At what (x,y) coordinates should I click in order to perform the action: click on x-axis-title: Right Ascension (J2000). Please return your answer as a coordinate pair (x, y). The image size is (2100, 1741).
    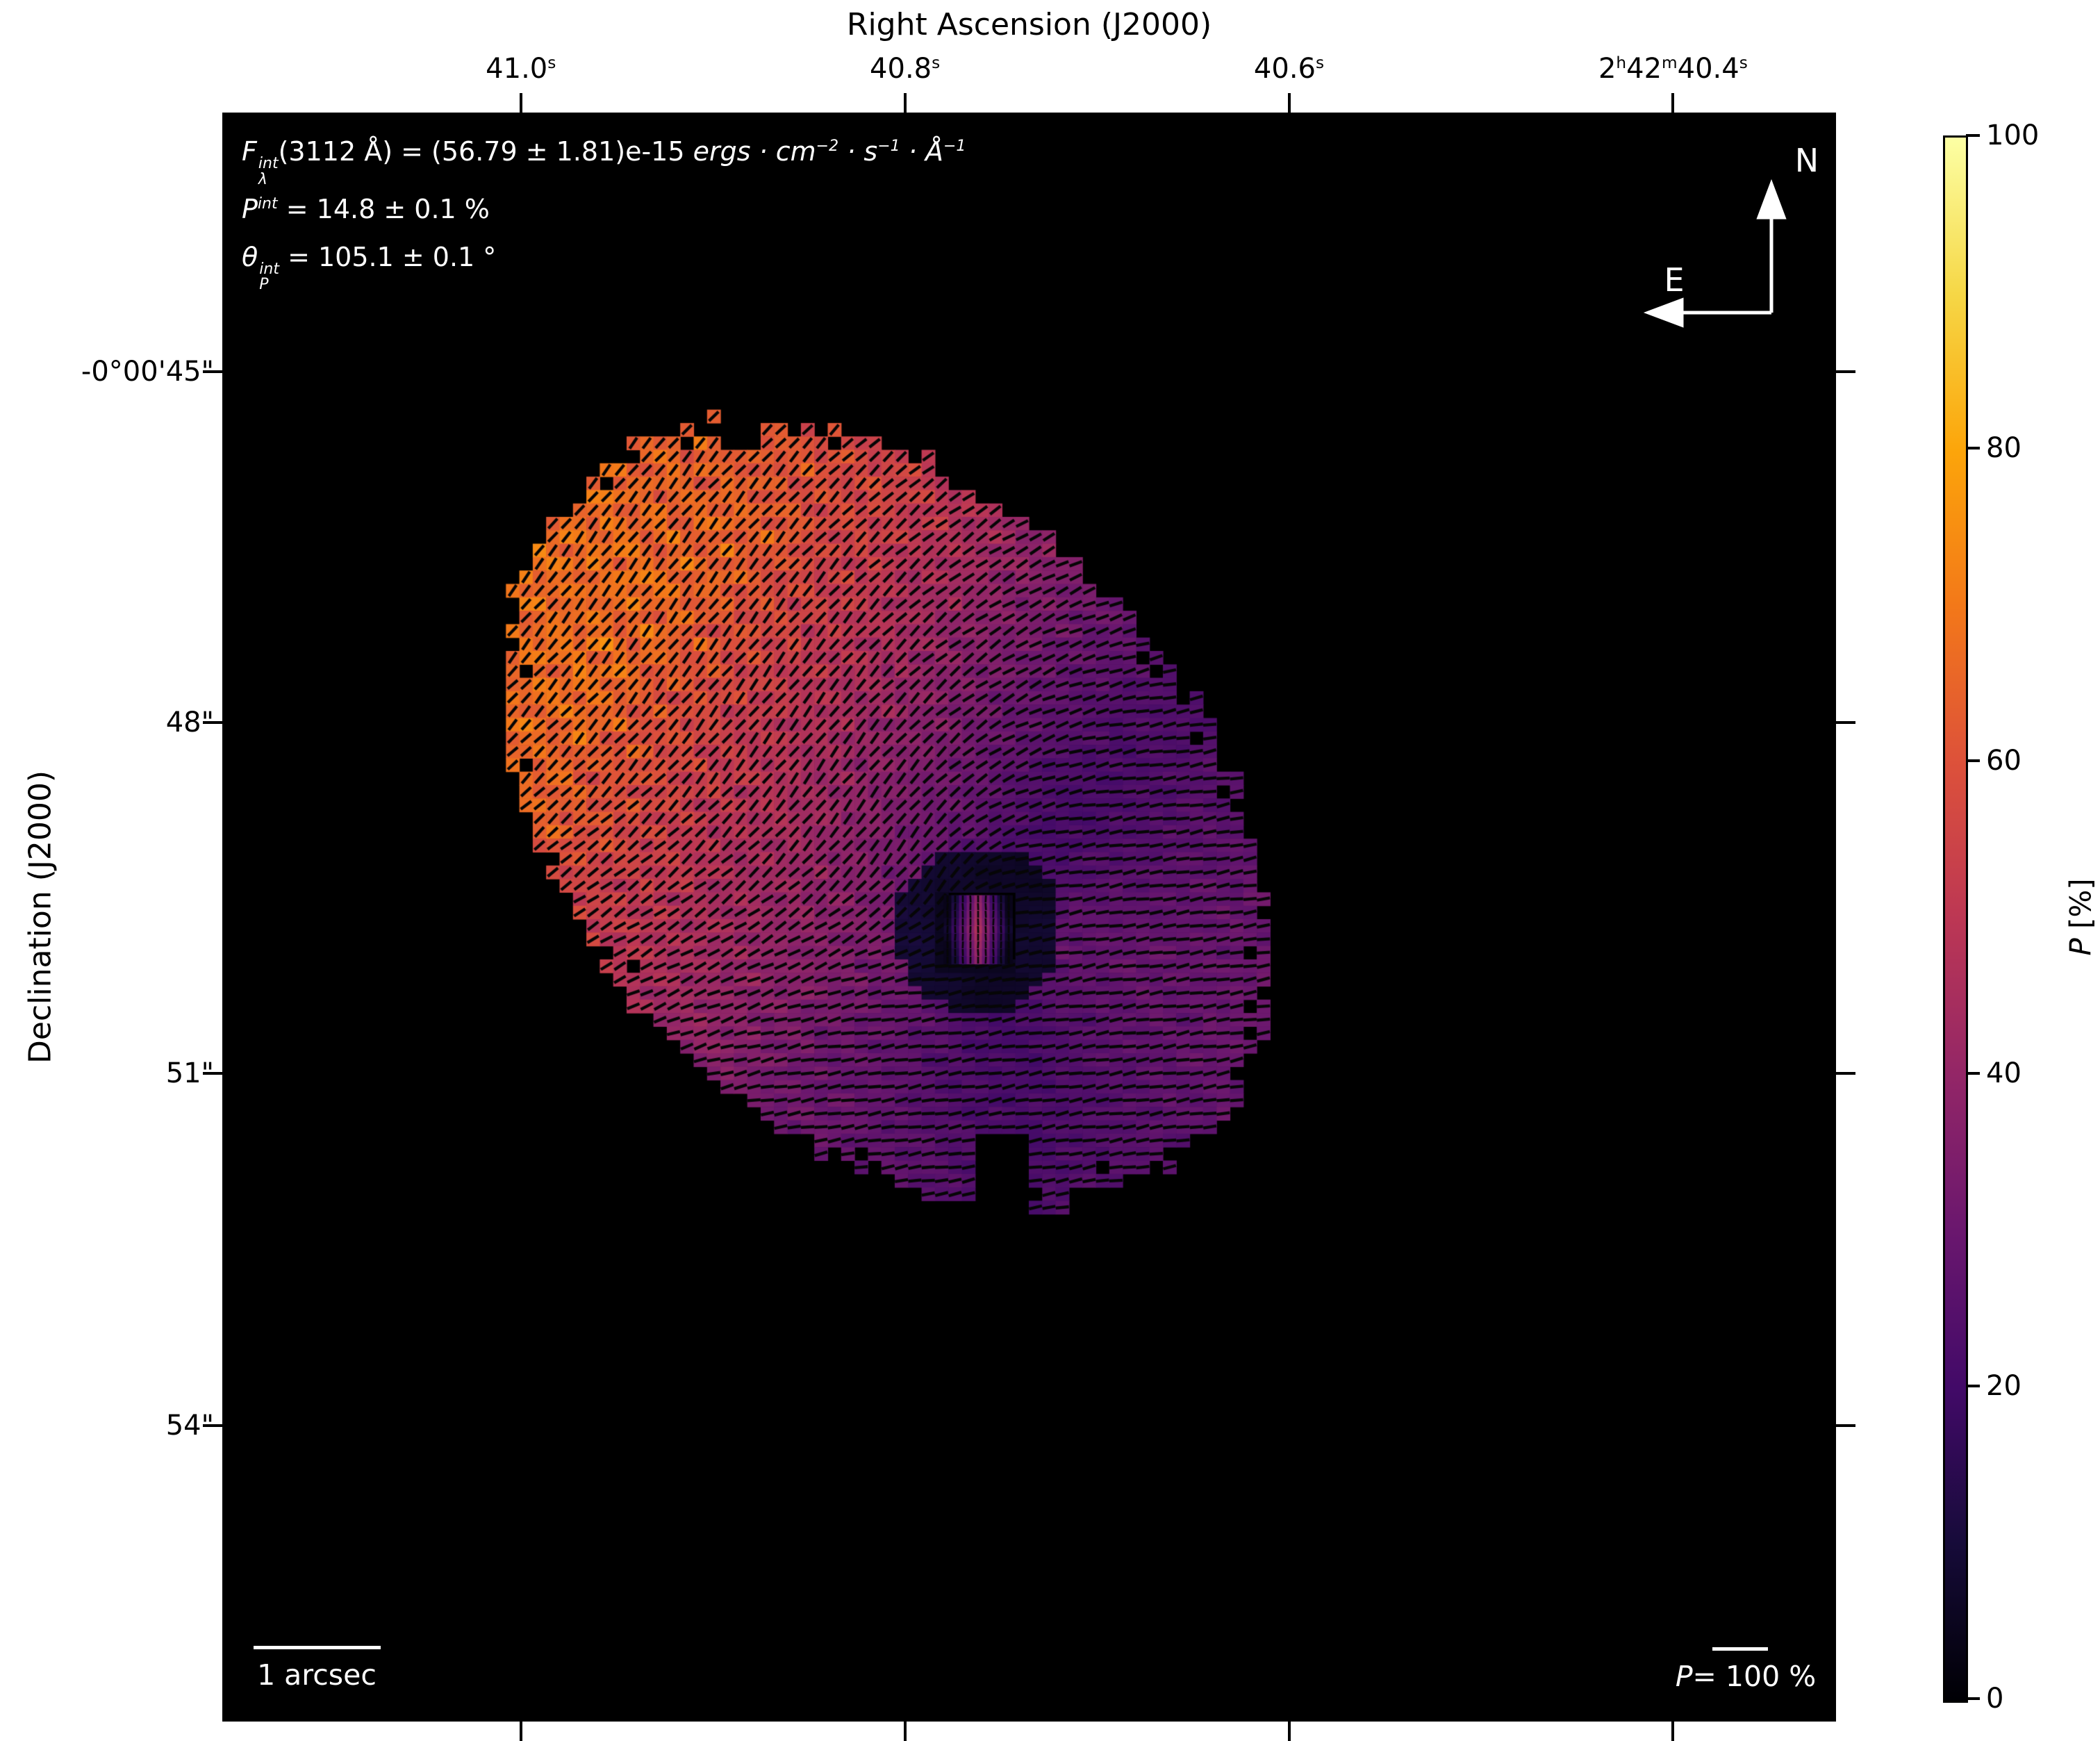
    Looking at the image, I should click on (1029, 24).